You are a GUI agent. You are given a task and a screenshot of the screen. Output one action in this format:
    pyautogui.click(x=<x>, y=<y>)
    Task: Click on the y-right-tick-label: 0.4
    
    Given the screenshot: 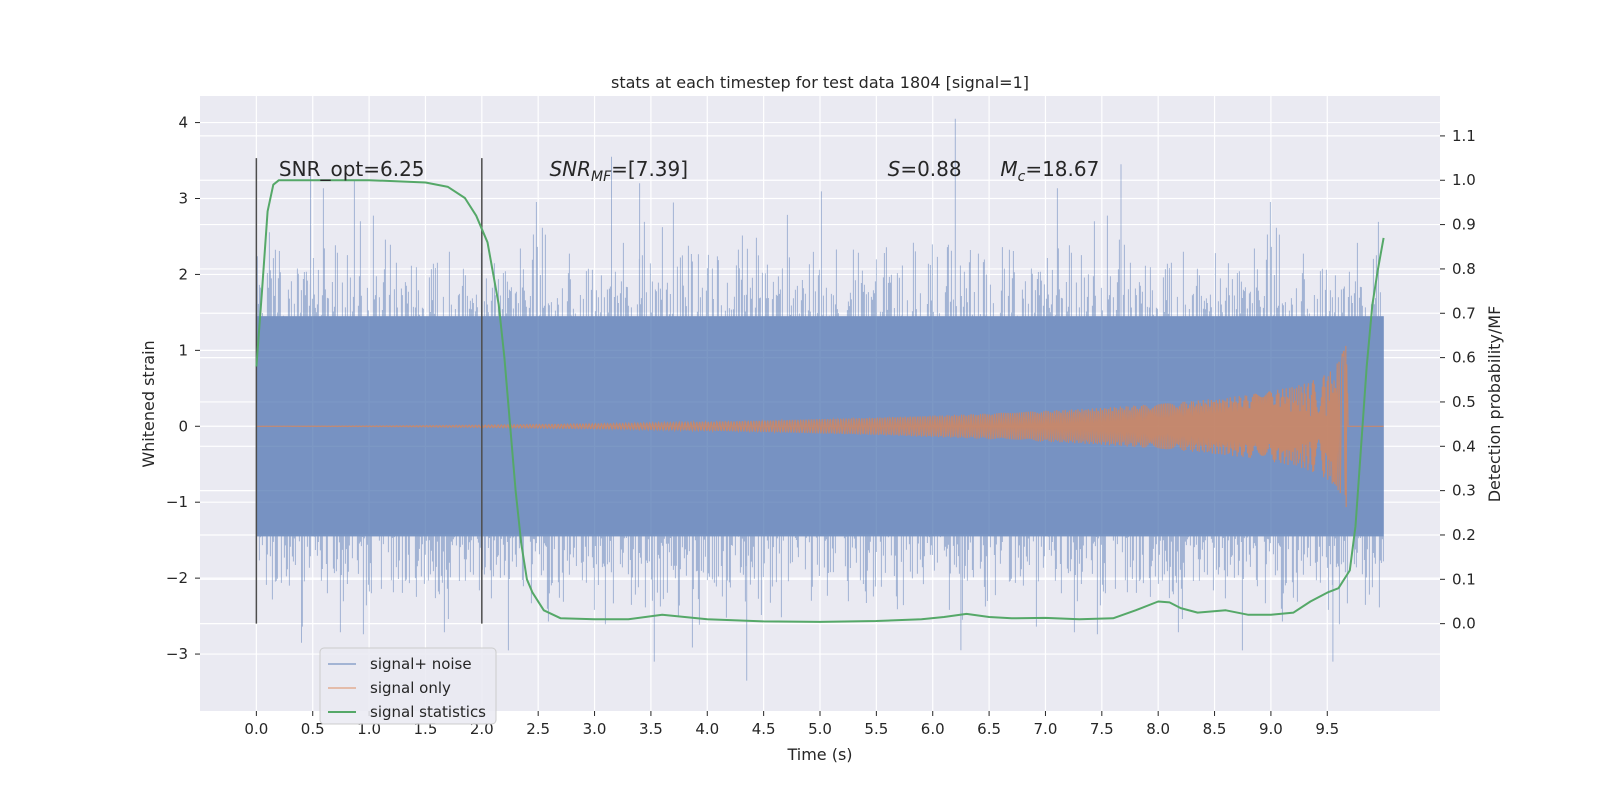 What is the action you would take?
    pyautogui.click(x=1464, y=446)
    